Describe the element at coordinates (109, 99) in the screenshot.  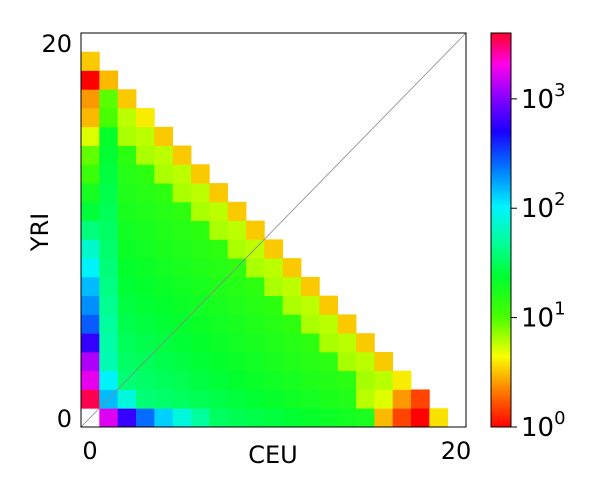
I see `heatmap-cell-x1-y17` at that location.